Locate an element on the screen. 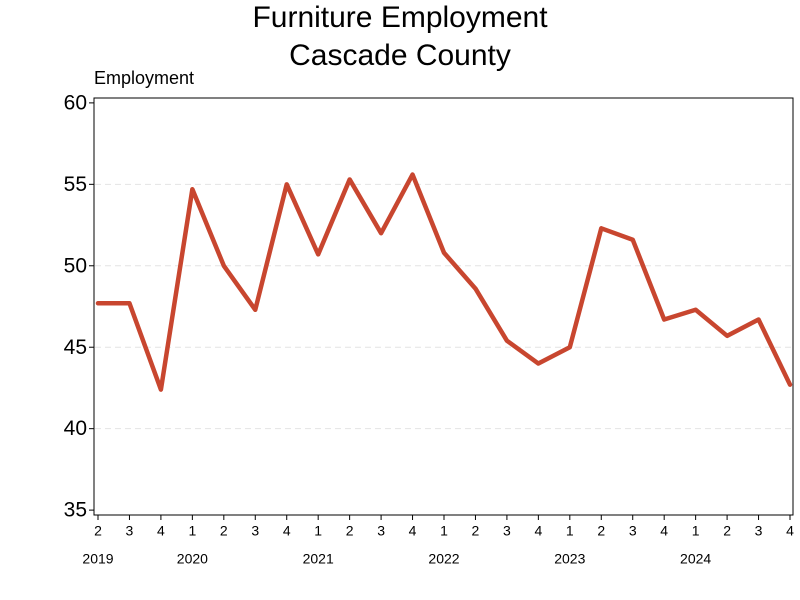  year-label: 2020 is located at coordinates (192, 559).